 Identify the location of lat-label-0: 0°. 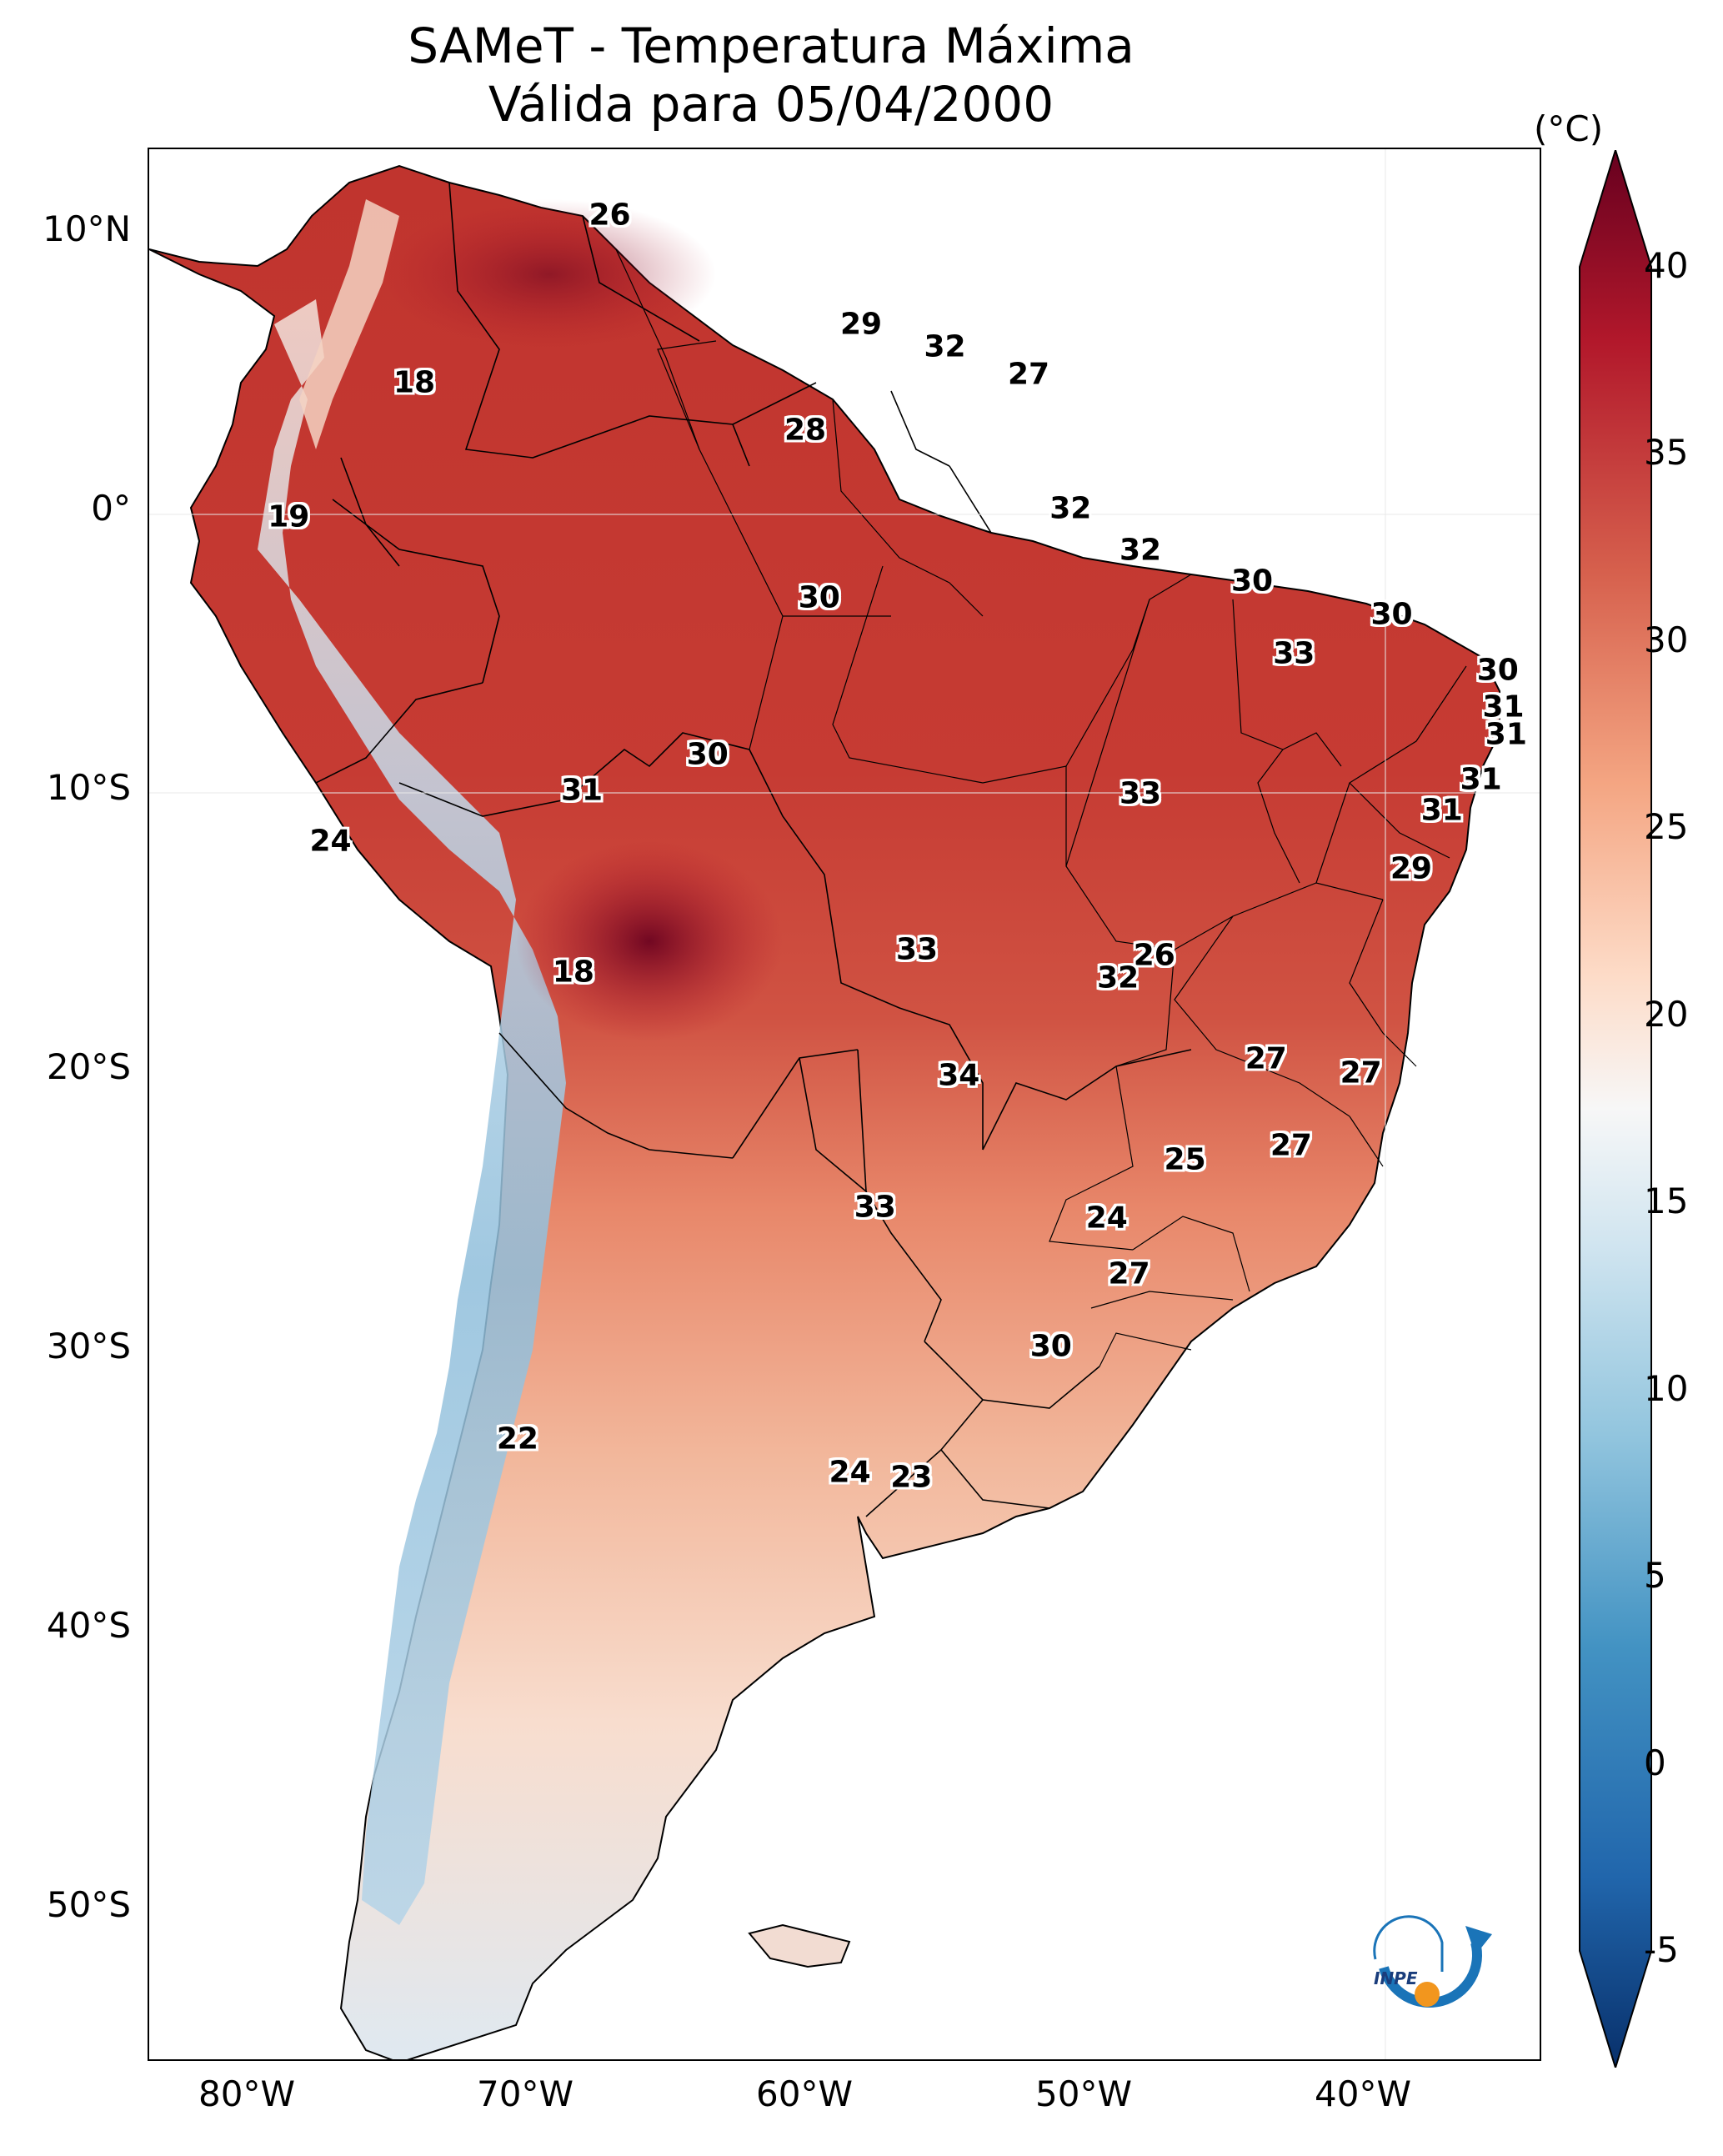
(111, 509).